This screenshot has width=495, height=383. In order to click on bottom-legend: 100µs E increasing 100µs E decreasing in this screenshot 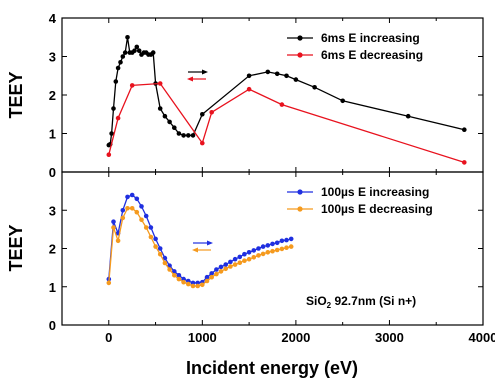, I will do `click(360, 200)`.